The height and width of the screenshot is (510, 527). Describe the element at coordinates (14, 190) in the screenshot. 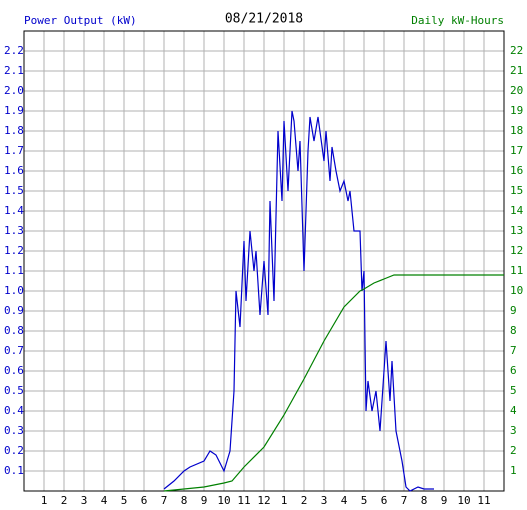

I see `y-tick-label: 1.5` at that location.